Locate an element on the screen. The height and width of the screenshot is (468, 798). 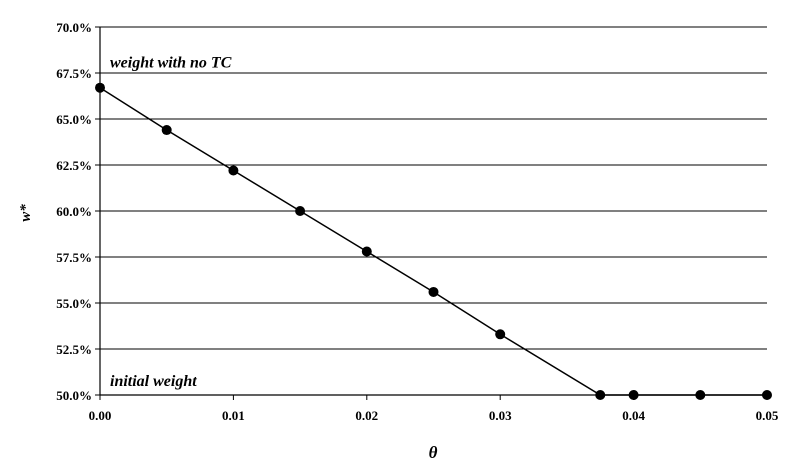
x-tick-label: 0.02 is located at coordinates (366, 415).